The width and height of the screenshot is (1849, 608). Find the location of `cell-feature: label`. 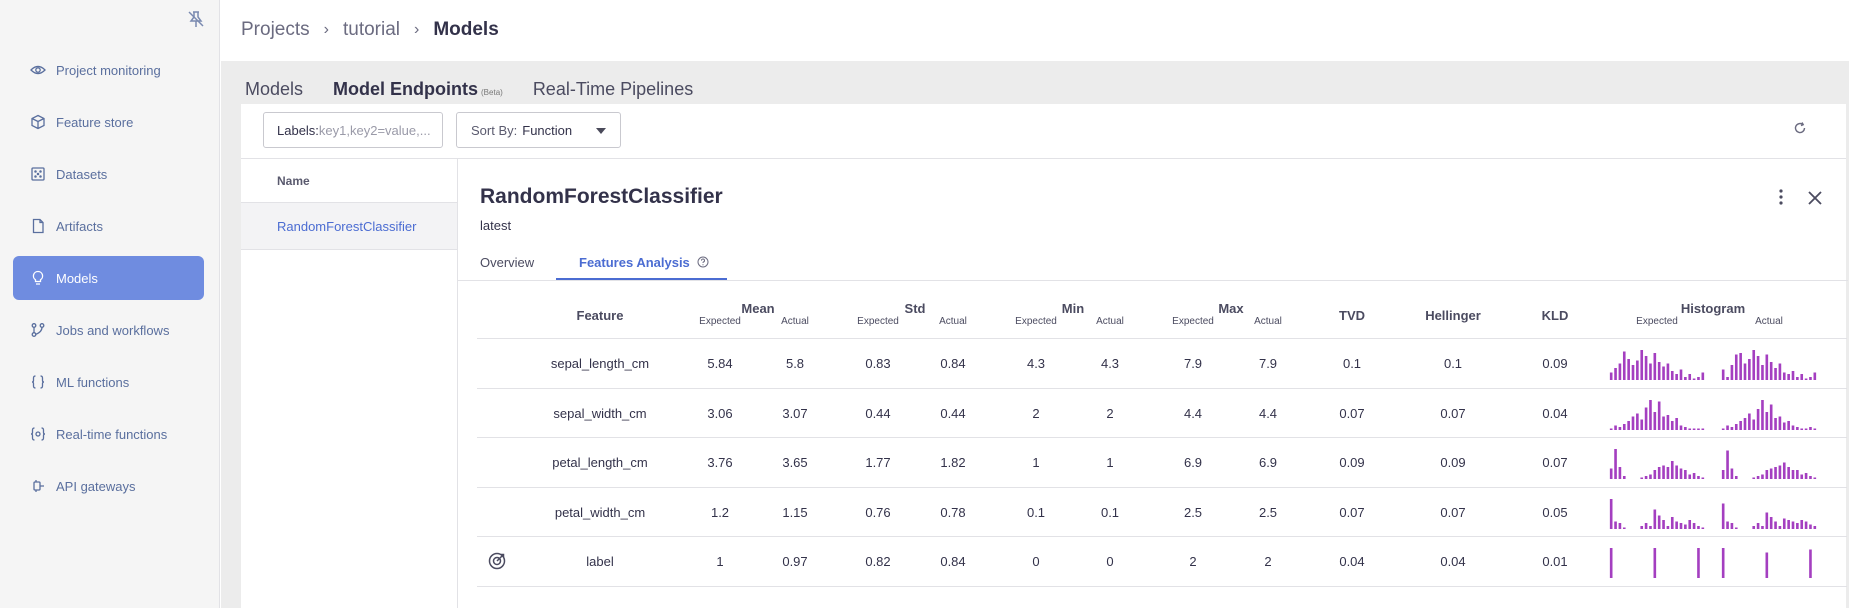

cell-feature: label is located at coordinates (600, 561).